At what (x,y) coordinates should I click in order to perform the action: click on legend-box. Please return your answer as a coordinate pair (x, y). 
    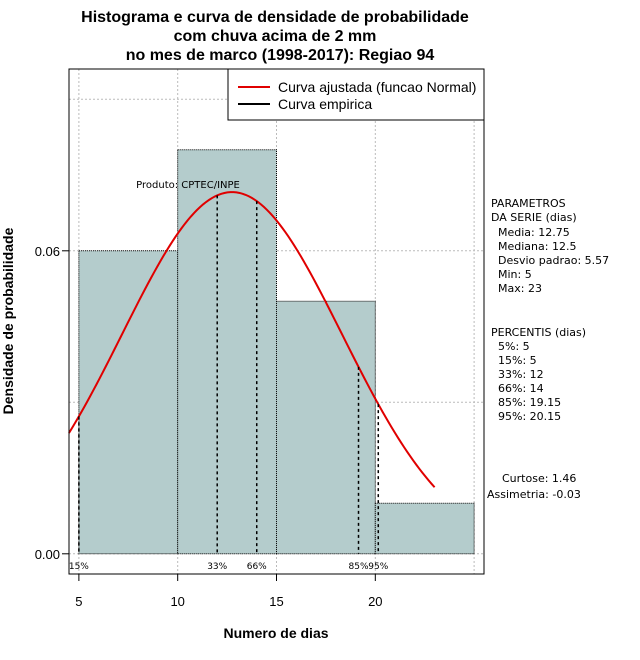
    Looking at the image, I should click on (356, 94).